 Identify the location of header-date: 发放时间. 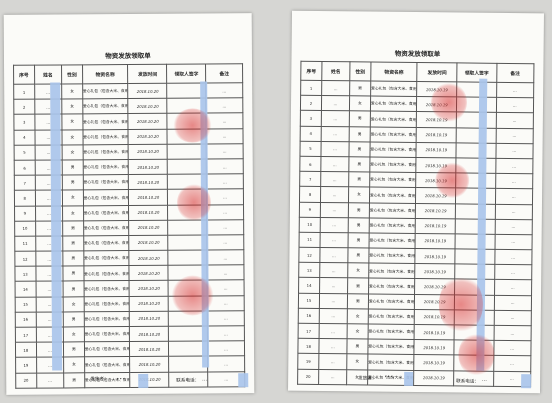
(437, 72).